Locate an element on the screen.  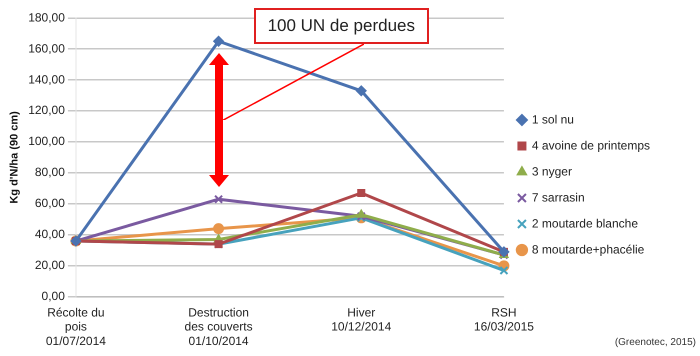
y-tick-label: 60,00 is located at coordinates (50, 203).